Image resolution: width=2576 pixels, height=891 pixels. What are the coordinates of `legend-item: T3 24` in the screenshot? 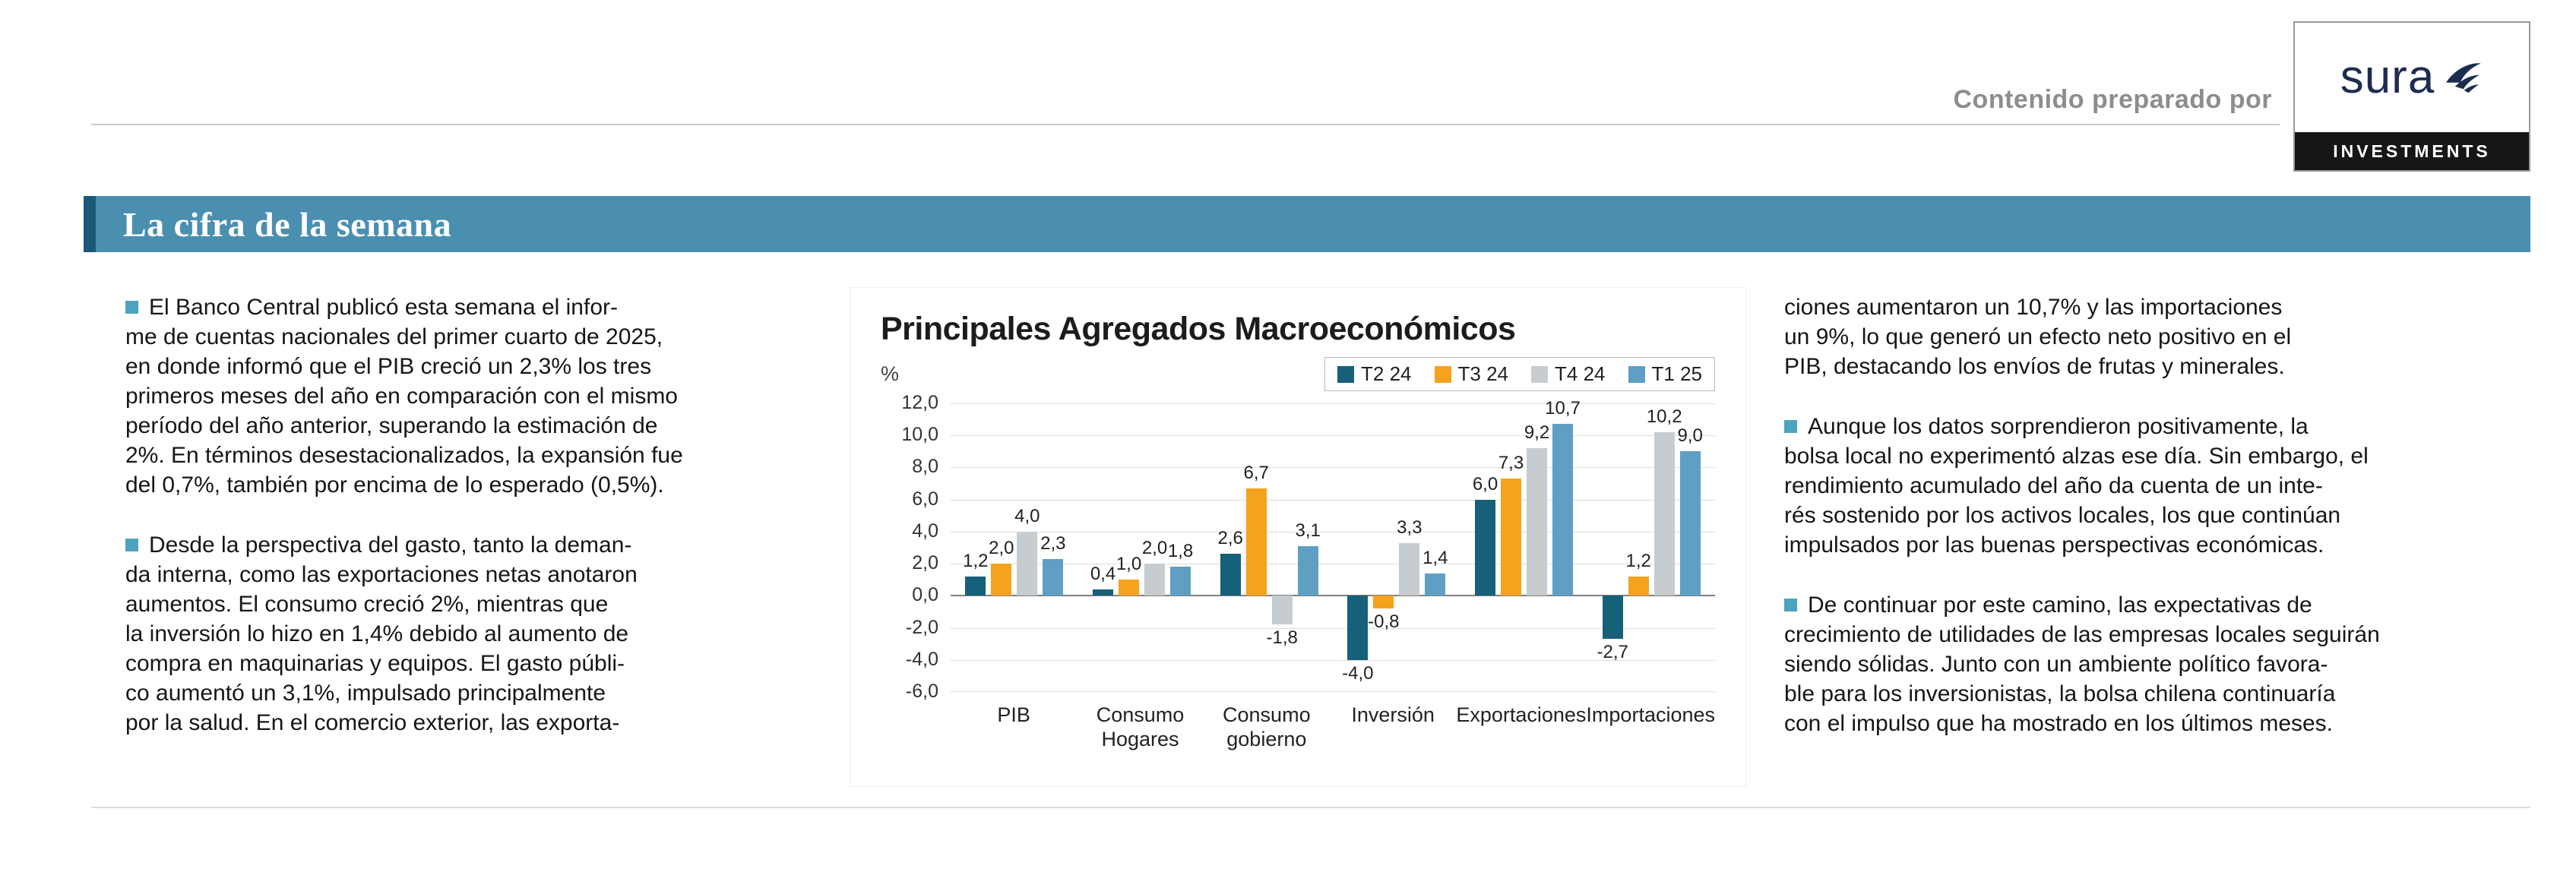 It's located at (1471, 374).